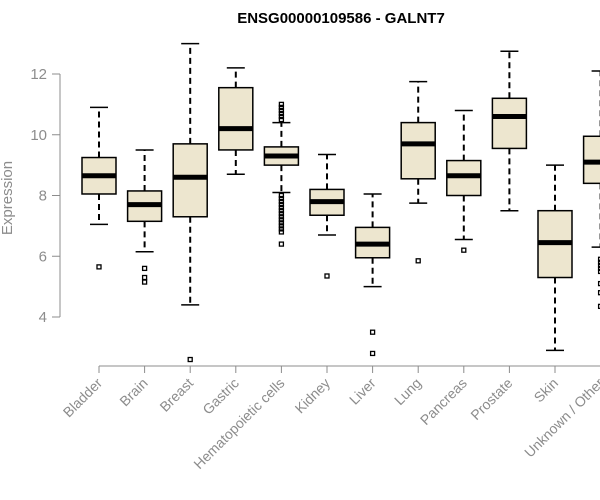 Image resolution: width=600 pixels, height=500 pixels. What do you see at coordinates (313, 396) in the screenshot?
I see `x-tick-label: Kidney` at bounding box center [313, 396].